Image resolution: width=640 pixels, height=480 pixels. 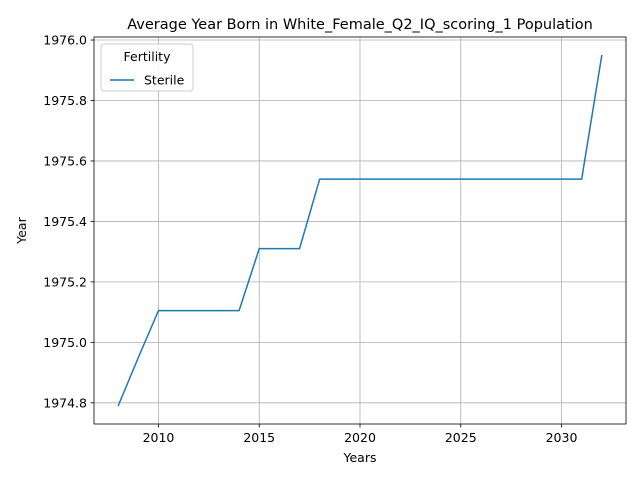 What do you see at coordinates (562, 437) in the screenshot?
I see `x-tick-label: 2030` at bounding box center [562, 437].